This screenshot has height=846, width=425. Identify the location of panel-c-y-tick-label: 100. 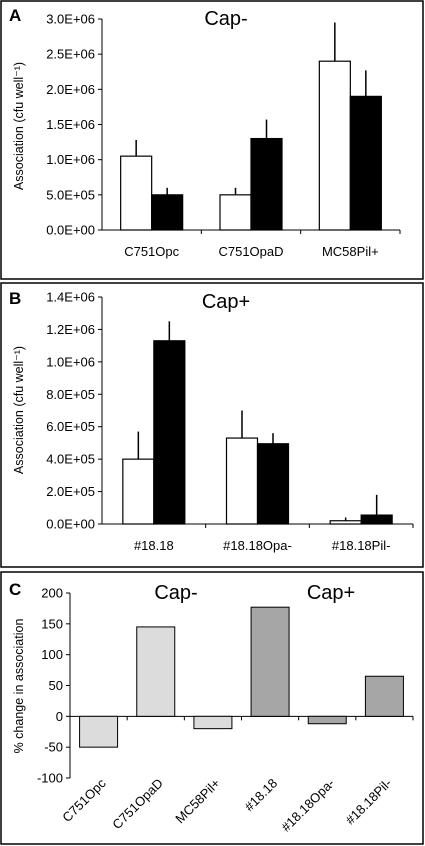
(52, 654).